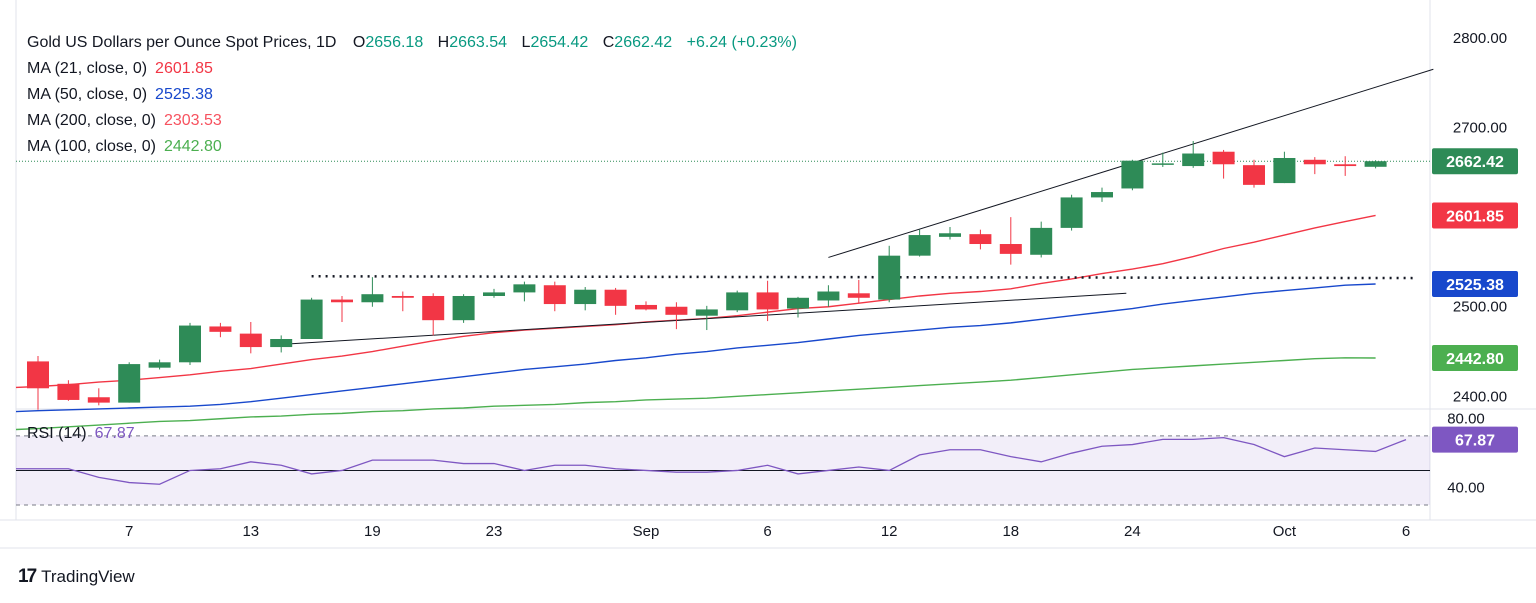 This screenshot has height=603, width=1536. I want to click on rsi-line, so click(711, 460).